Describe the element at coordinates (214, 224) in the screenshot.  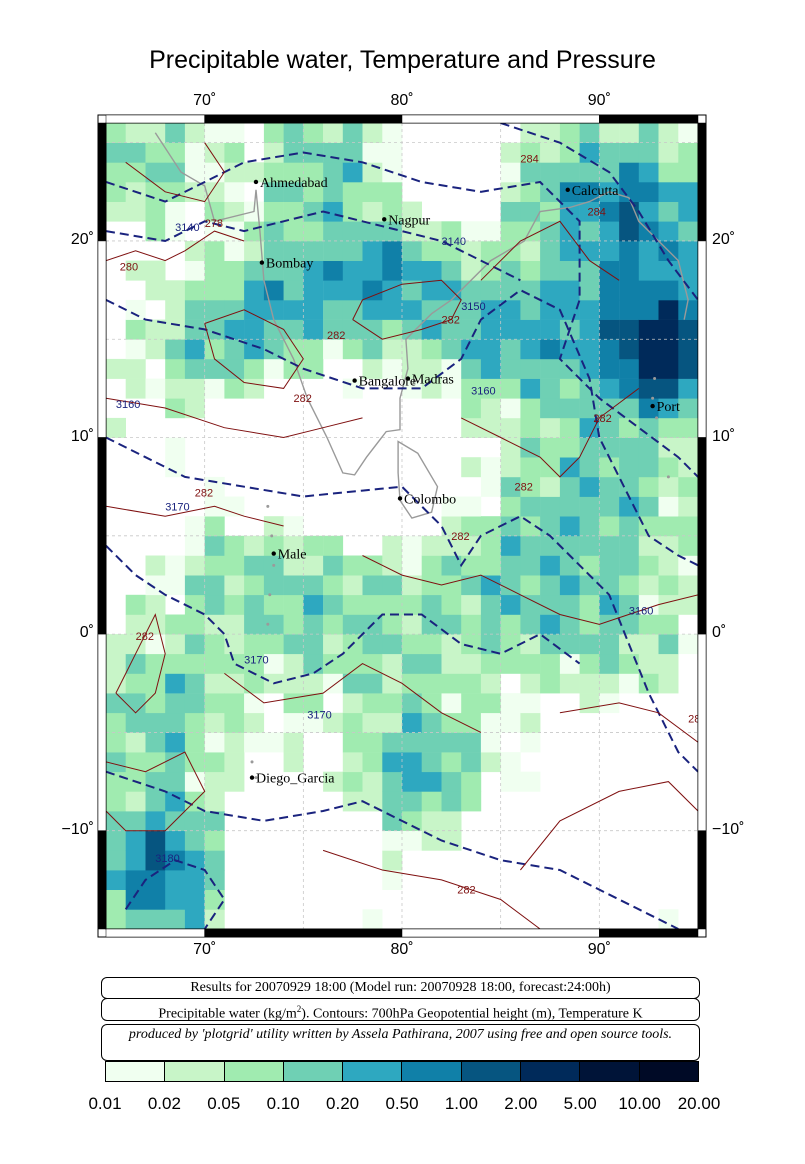
I see `contour-label: 278` at that location.